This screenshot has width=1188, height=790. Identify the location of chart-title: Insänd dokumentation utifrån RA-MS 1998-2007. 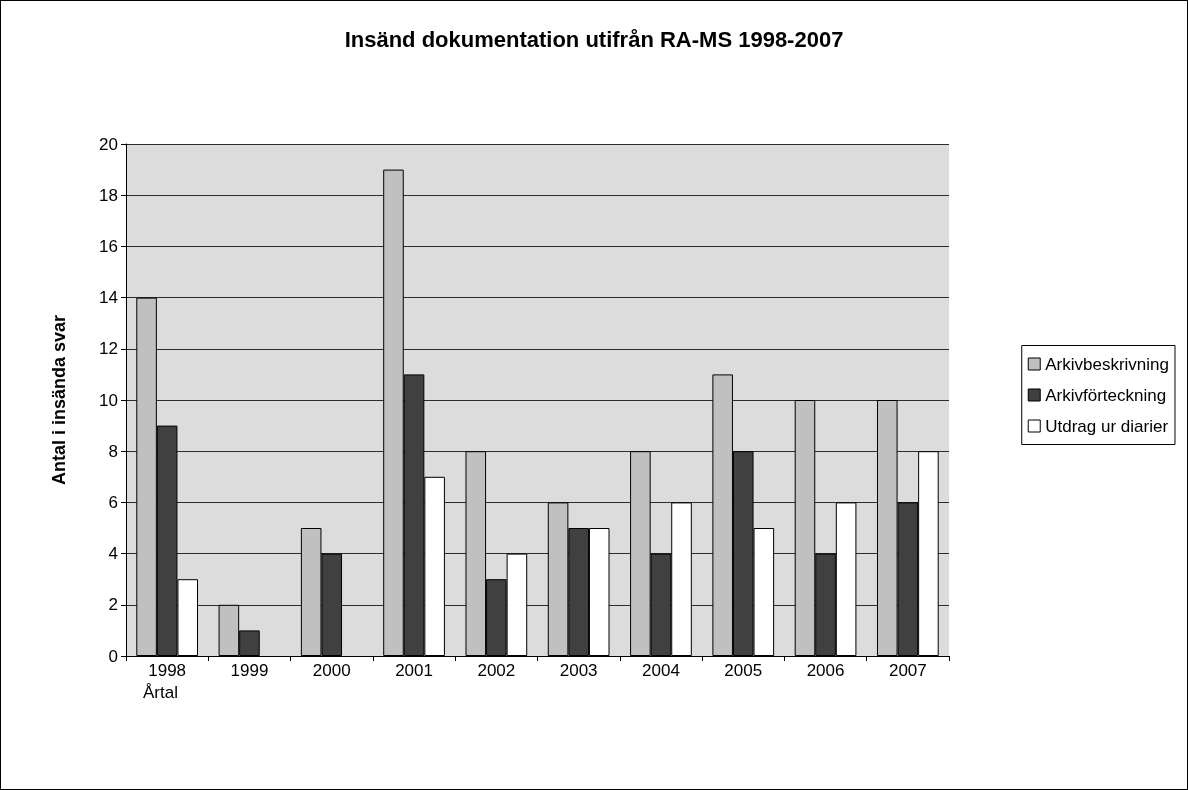
(594, 39).